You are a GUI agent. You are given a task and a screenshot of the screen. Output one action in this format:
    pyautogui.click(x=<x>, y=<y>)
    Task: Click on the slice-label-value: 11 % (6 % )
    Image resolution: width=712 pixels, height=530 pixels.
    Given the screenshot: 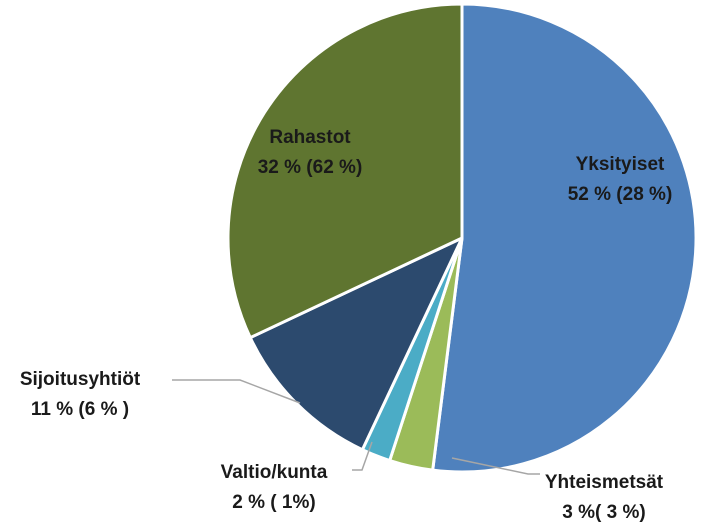 What is the action you would take?
    pyautogui.click(x=80, y=409)
    